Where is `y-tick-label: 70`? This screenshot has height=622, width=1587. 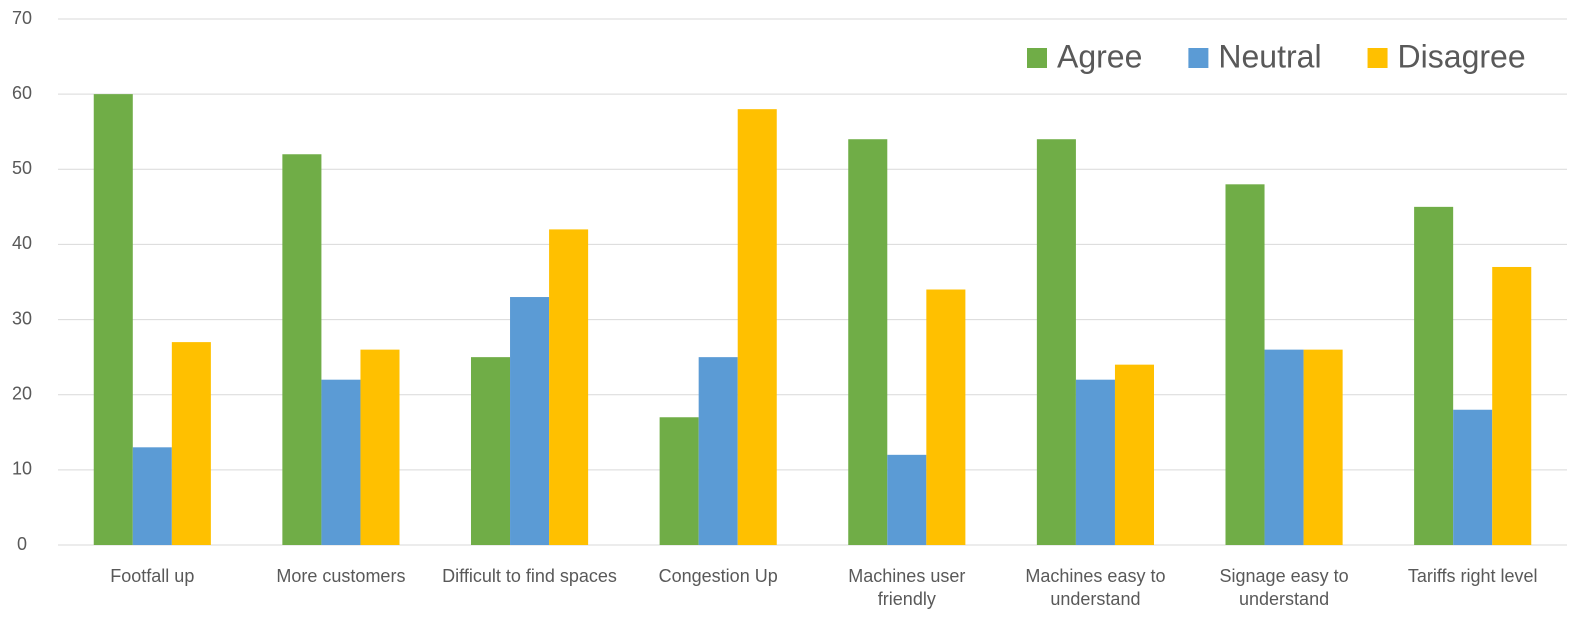
y-tick-label: 70 is located at coordinates (22, 18).